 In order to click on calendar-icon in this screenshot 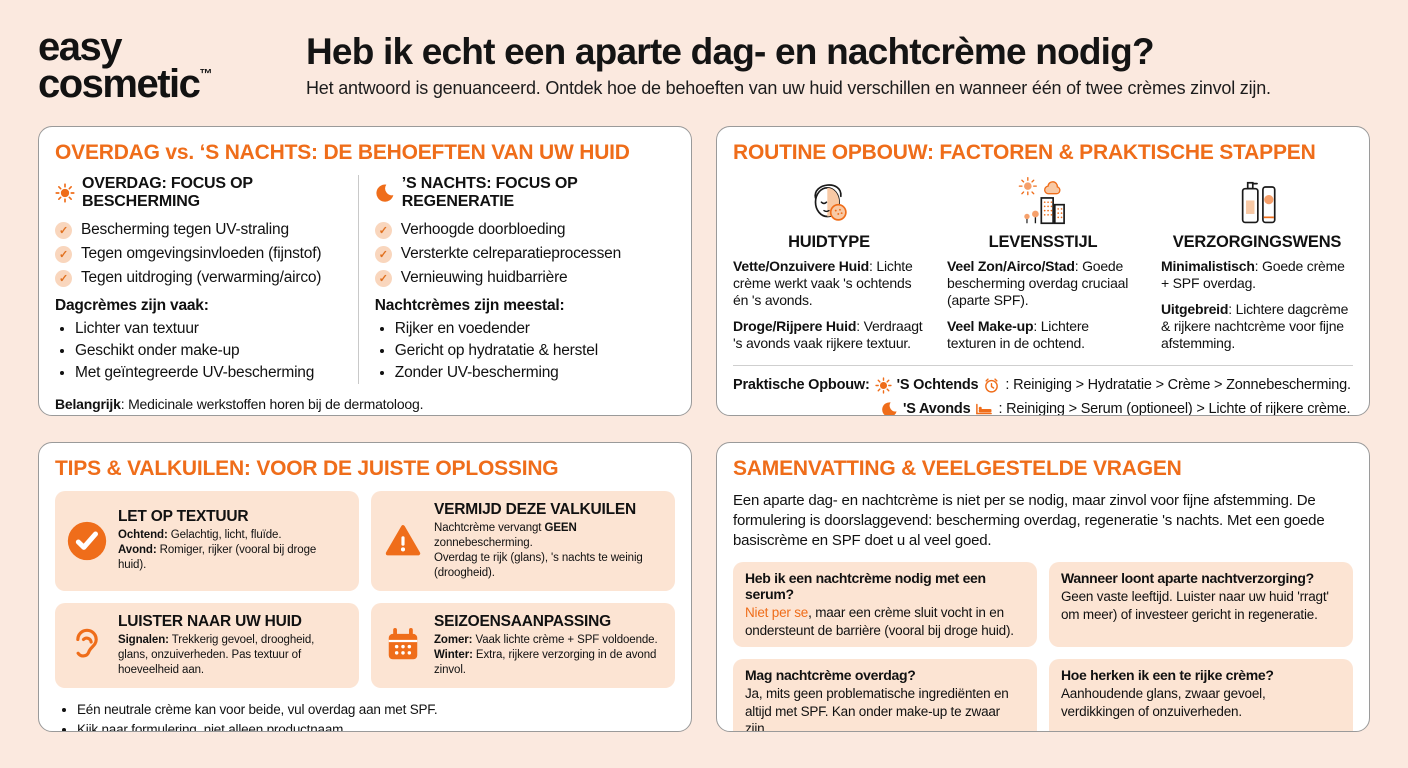, I will do `click(403, 645)`.